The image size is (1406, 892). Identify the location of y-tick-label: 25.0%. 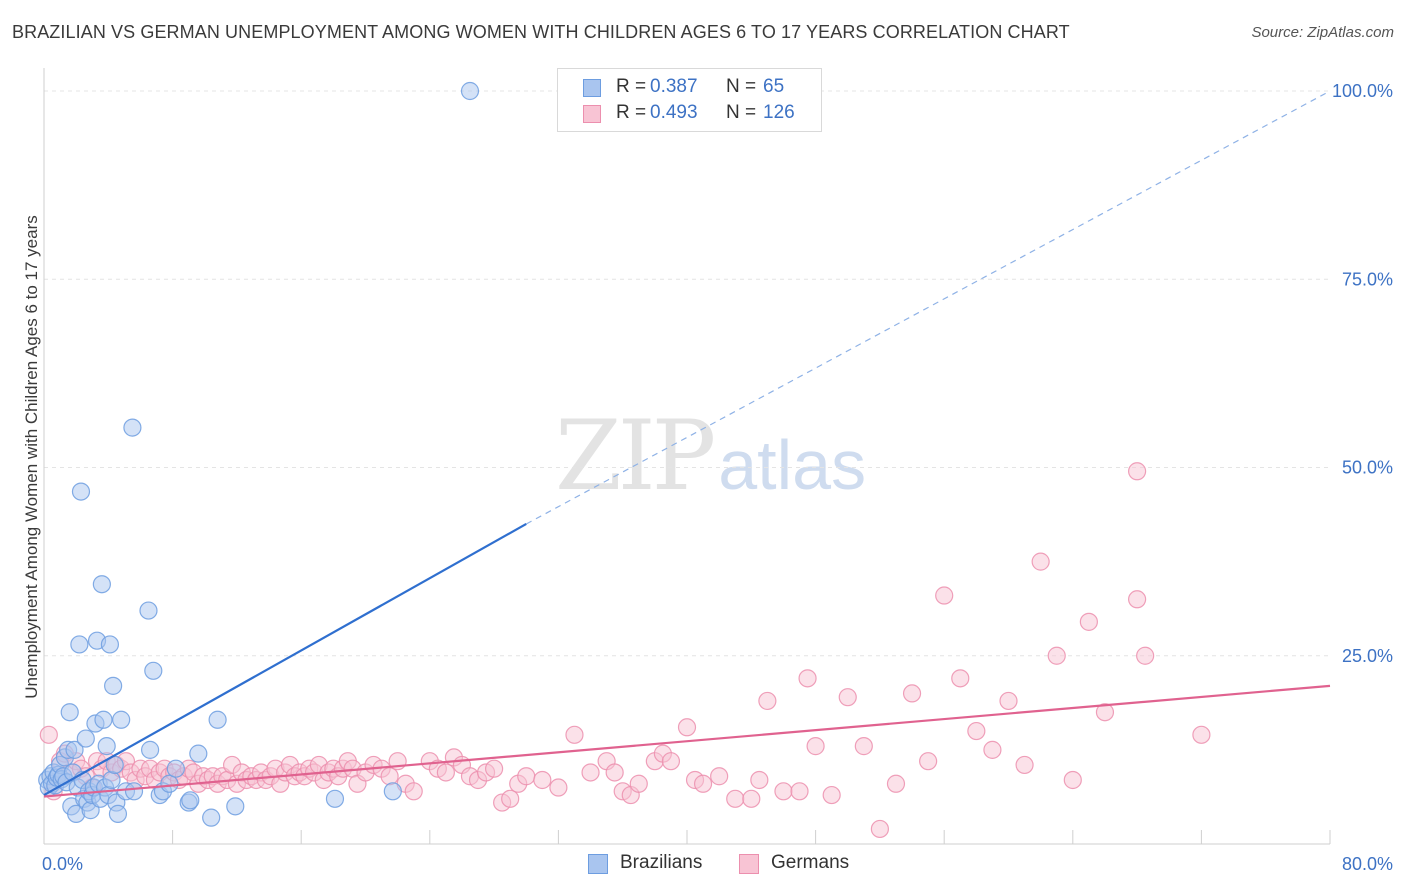
(1367, 656).